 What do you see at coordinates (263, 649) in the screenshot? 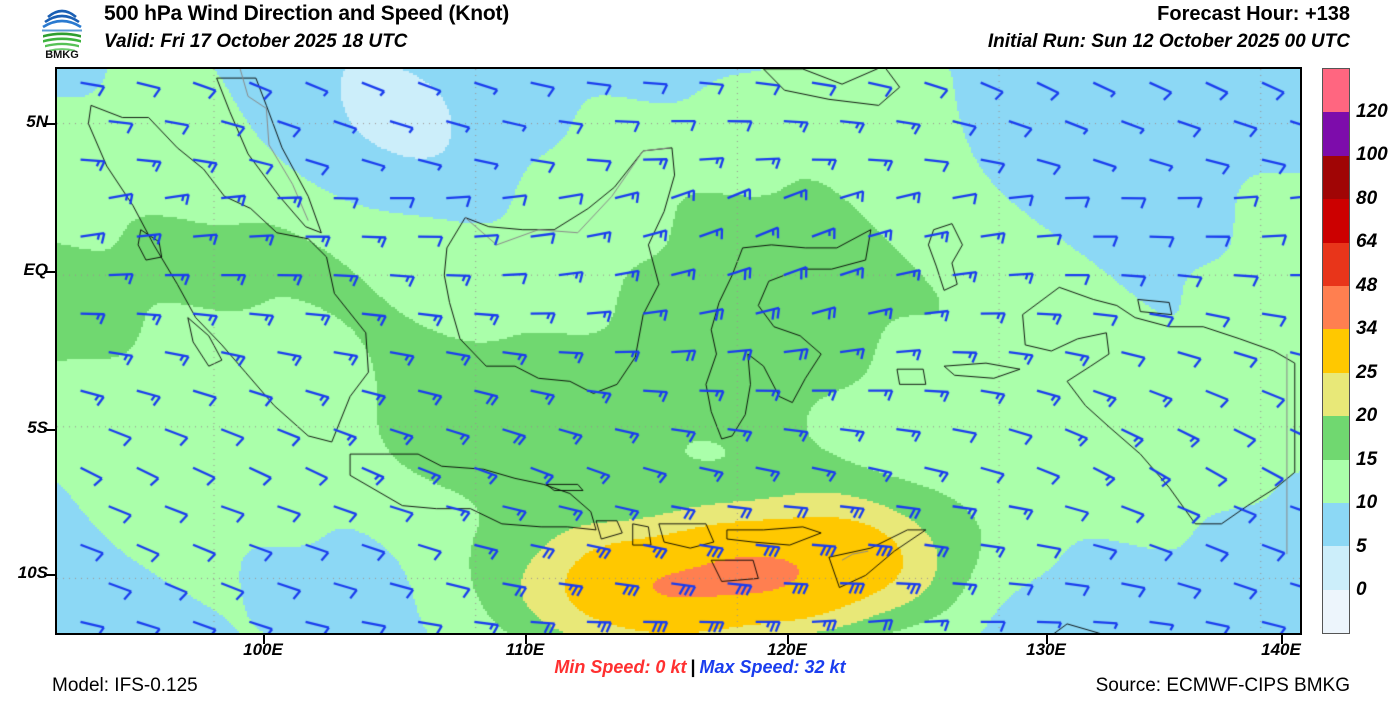
I see `lon-label-100e: 100E` at bounding box center [263, 649].